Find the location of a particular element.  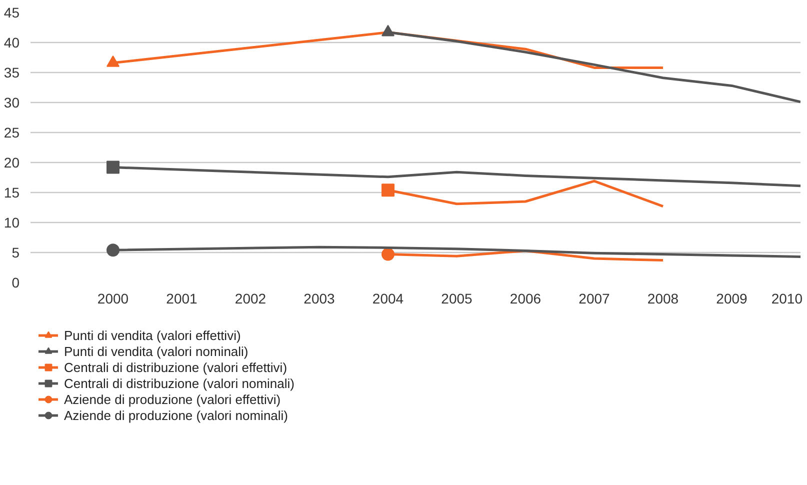

x-tick-label: 2000 is located at coordinates (113, 298).